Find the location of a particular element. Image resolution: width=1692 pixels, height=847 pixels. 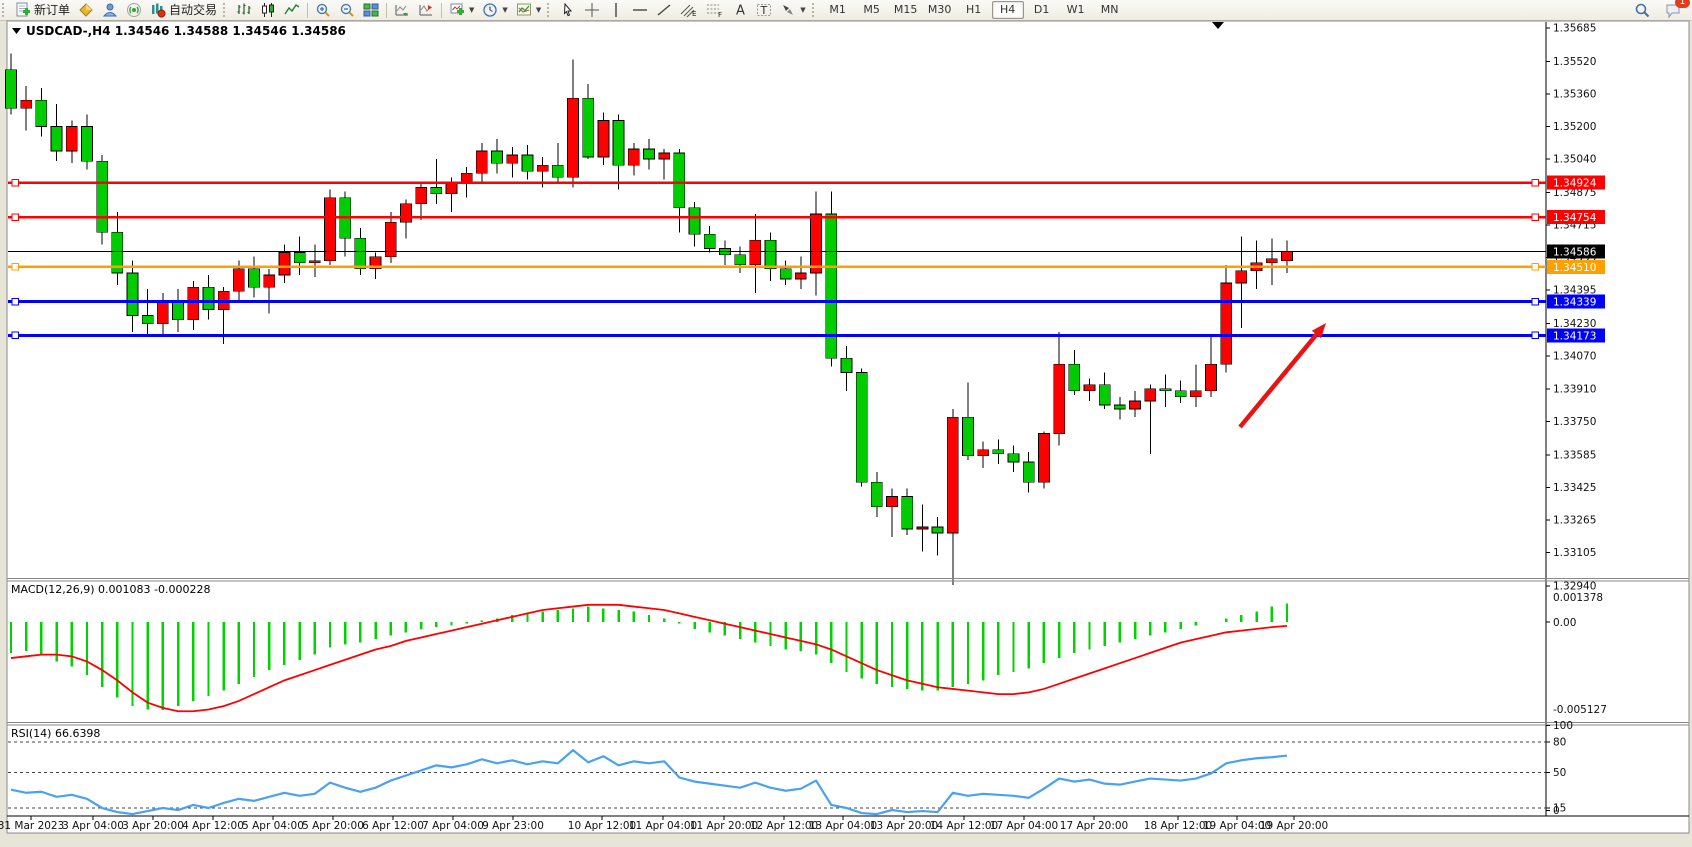

text-label-button: T is located at coordinates (764, 10).